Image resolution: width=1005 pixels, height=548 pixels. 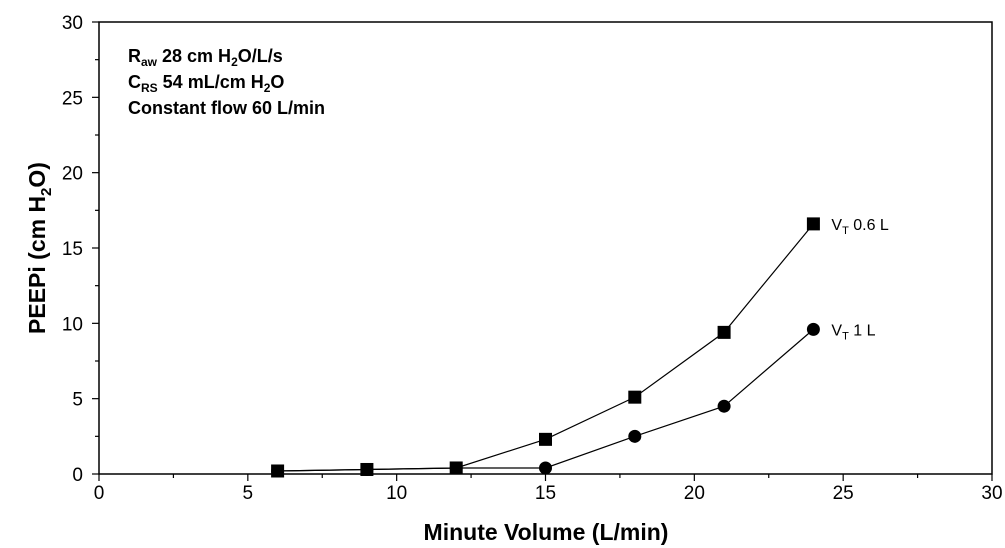 What do you see at coordinates (72, 249) in the screenshot?
I see `y-tick-label: 15` at bounding box center [72, 249].